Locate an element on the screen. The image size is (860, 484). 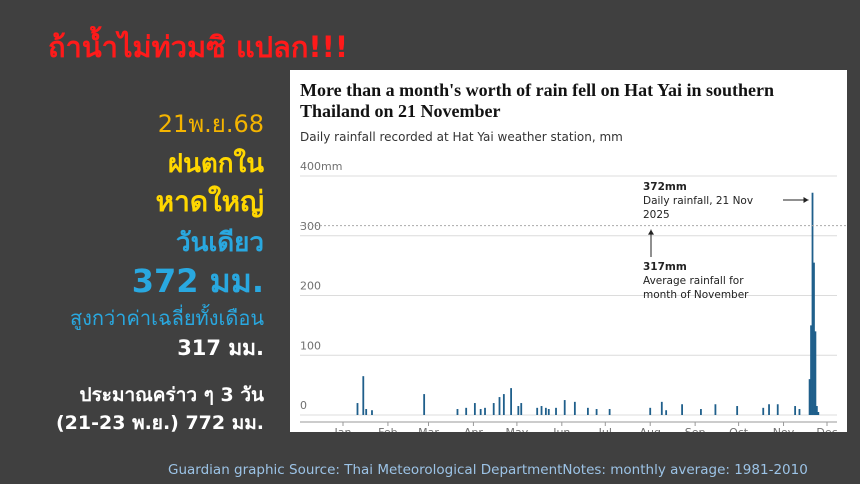
y-tick-label: 0 is located at coordinates (303, 405).